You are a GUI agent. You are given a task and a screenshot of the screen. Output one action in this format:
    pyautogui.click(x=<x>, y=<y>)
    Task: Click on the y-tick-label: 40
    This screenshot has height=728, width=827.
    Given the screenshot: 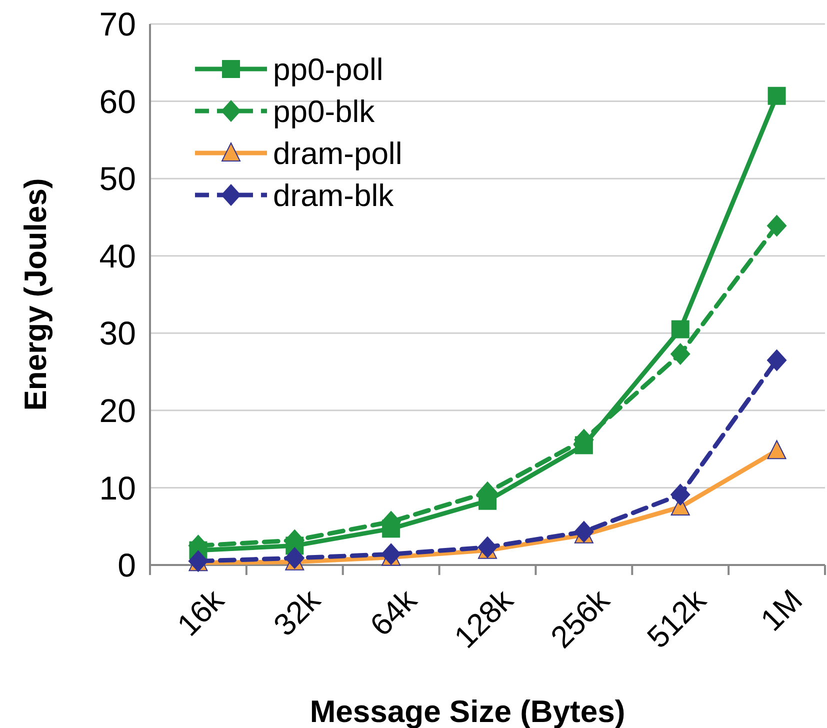 What is the action you would take?
    pyautogui.click(x=117, y=255)
    